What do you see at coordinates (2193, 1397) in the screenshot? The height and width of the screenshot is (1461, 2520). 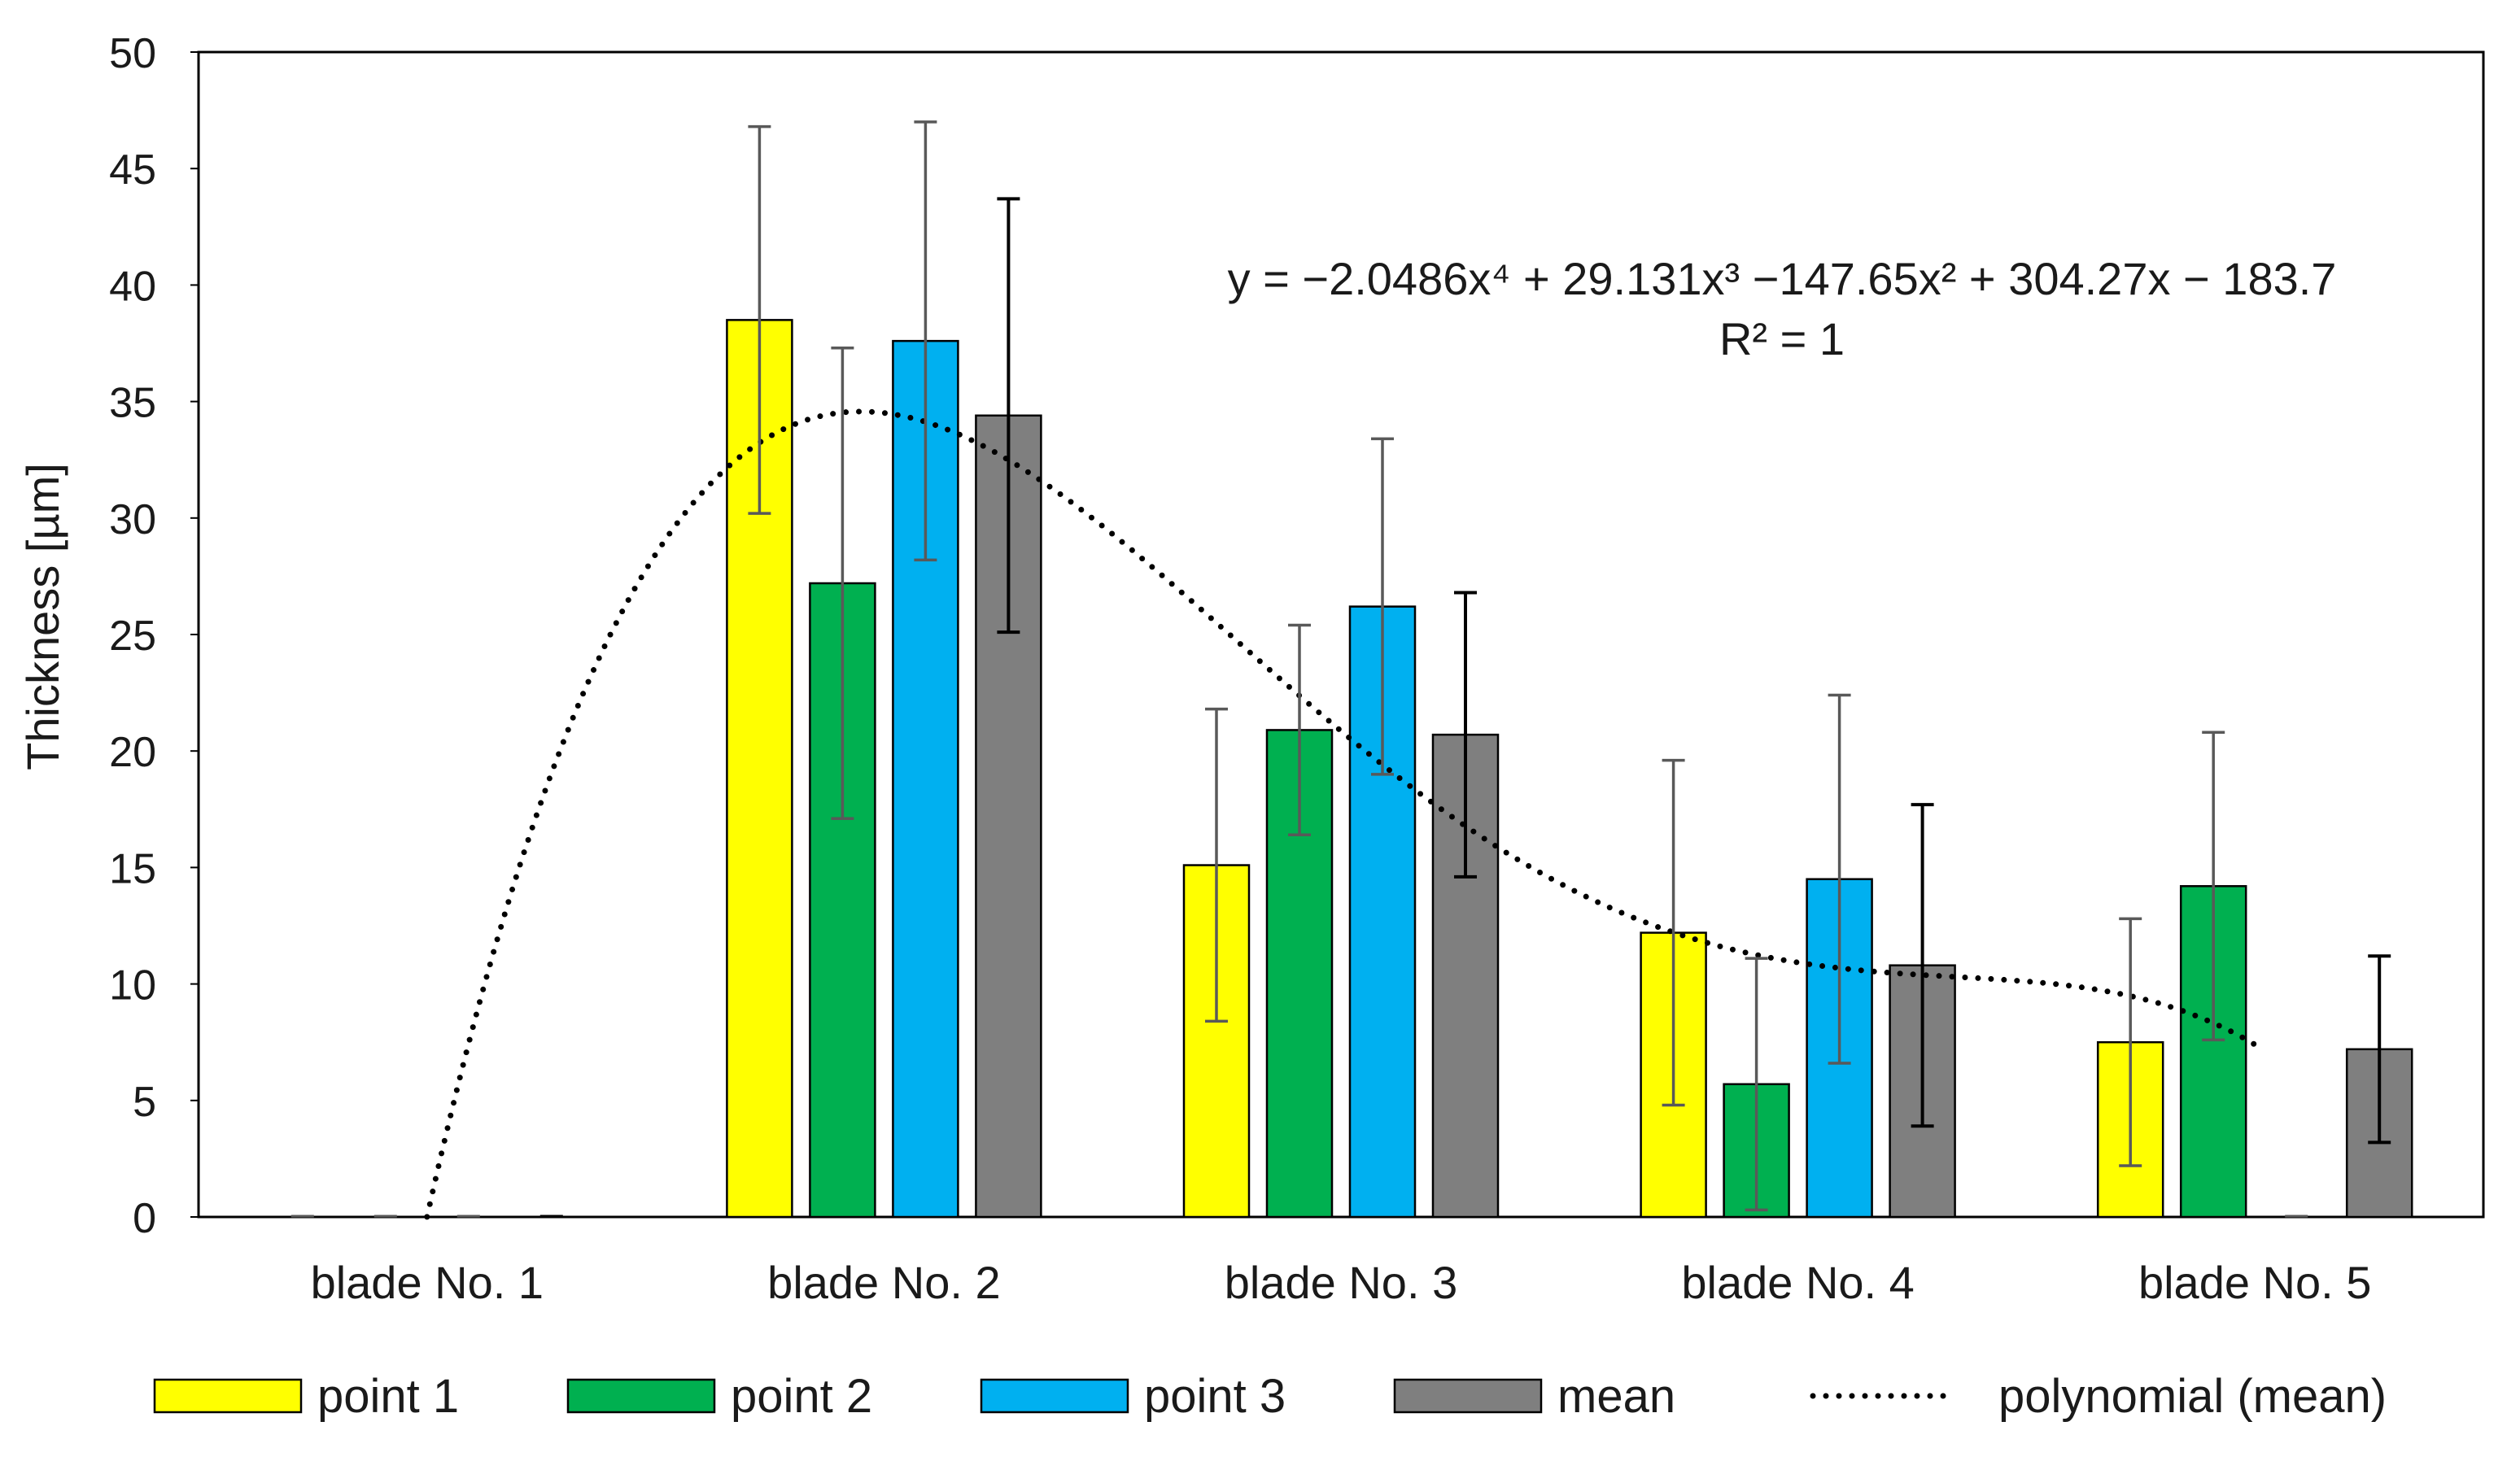 I see `legend-label: polynomial (mean)` at bounding box center [2193, 1397].